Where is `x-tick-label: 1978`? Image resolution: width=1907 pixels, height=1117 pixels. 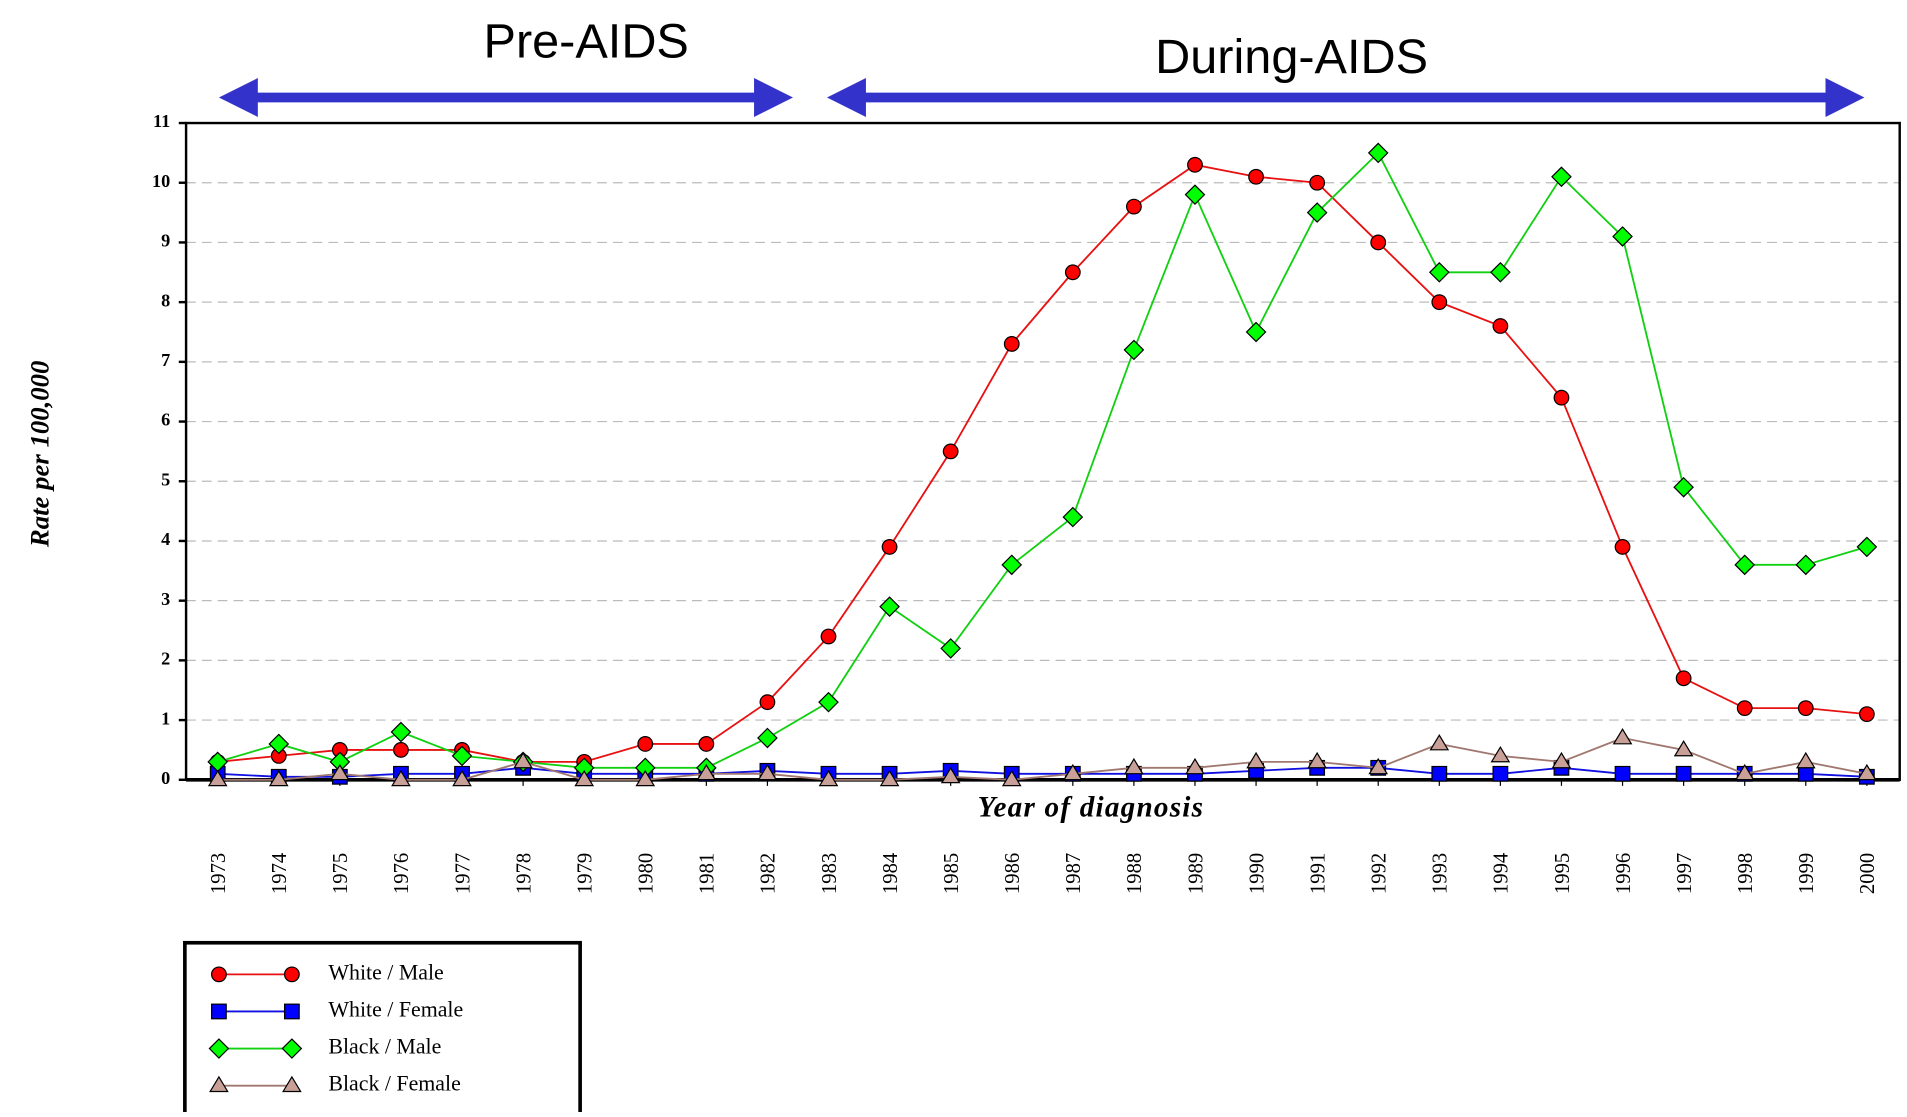
x-tick-label: 1978 is located at coordinates (524, 873).